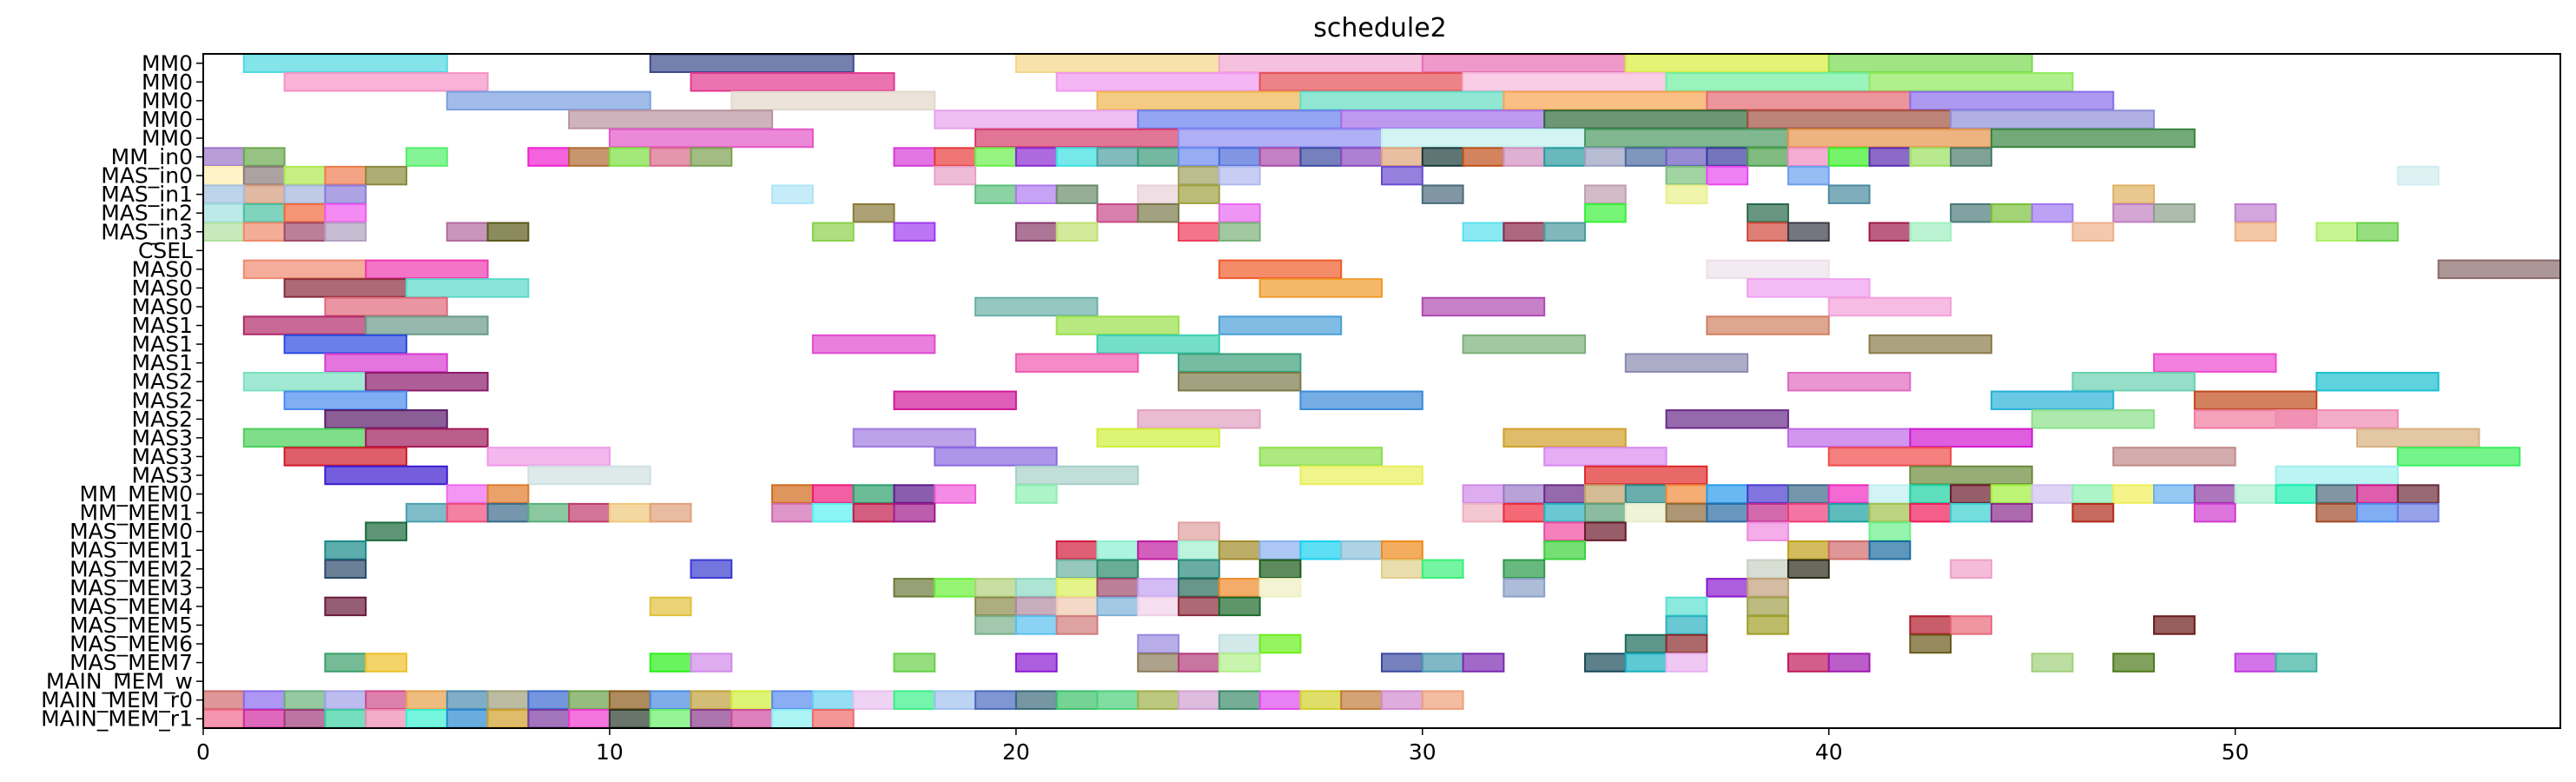  What do you see at coordinates (1222, 746) in the screenshot?
I see `x-axis: 0 10 20 30 40 50` at bounding box center [1222, 746].